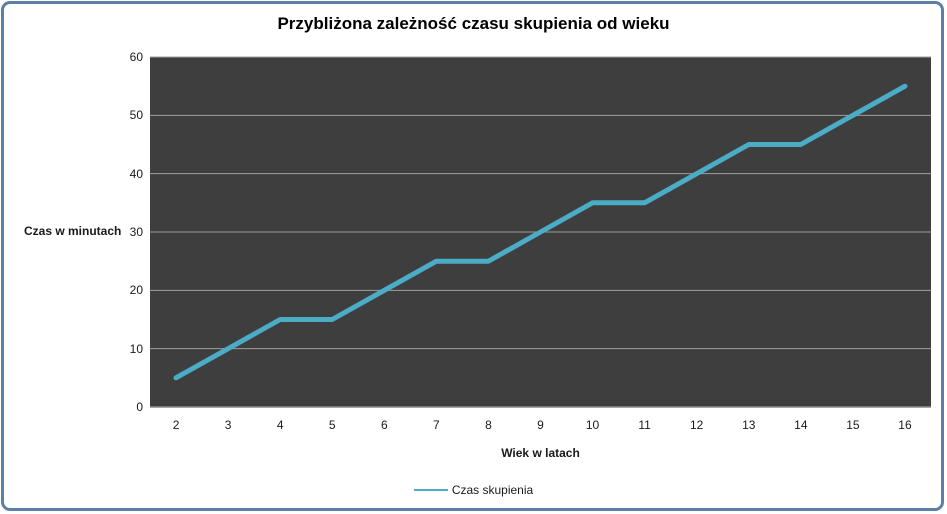 This screenshot has height=514, width=947. Describe the element at coordinates (853, 425) in the screenshot. I see `x-tick-label: 15` at that location.